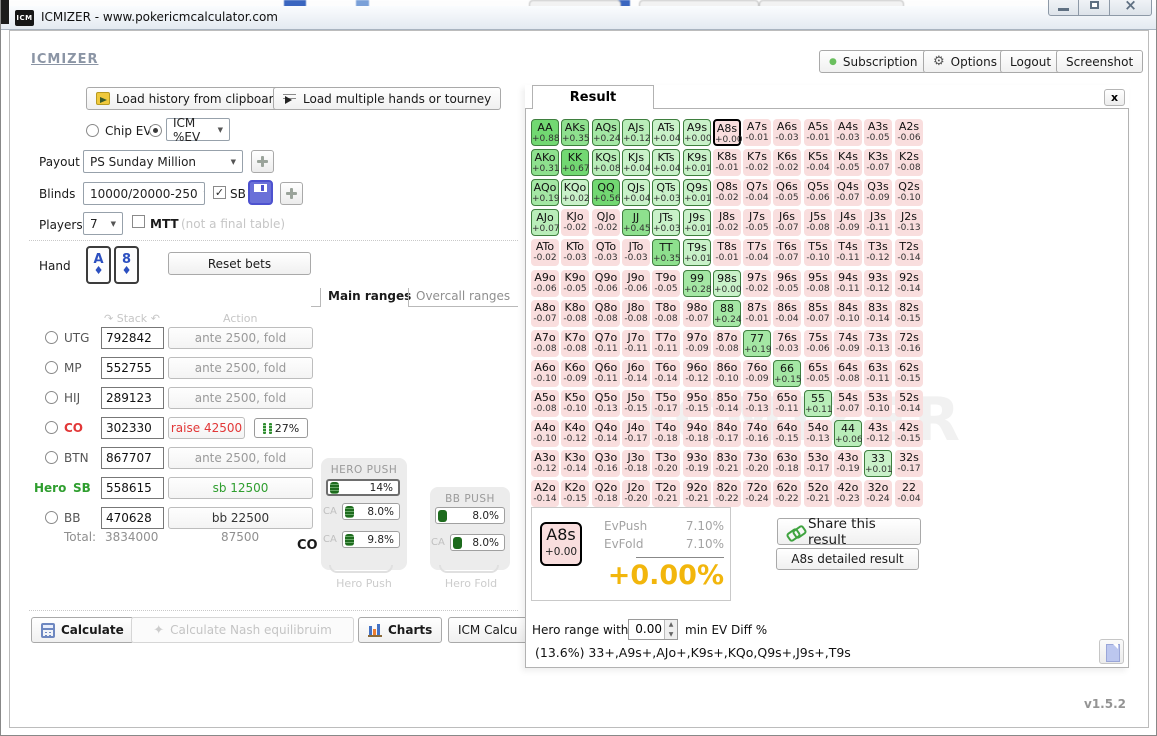  What do you see at coordinates (697, 403) in the screenshot?
I see `grid-cell-95o: 95o -0.15` at bounding box center [697, 403].